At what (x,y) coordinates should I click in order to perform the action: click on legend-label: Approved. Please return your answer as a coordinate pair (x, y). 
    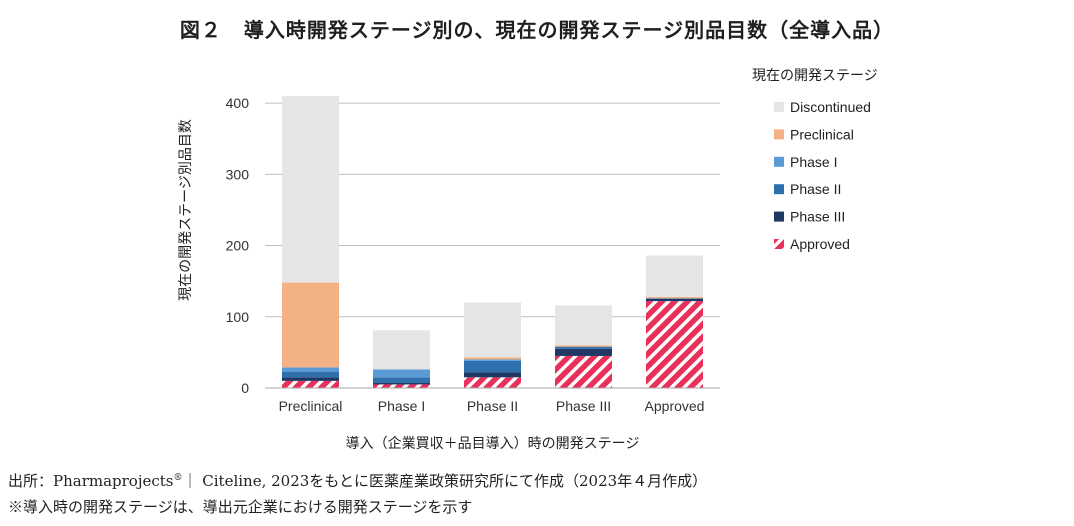
    Looking at the image, I should click on (820, 244).